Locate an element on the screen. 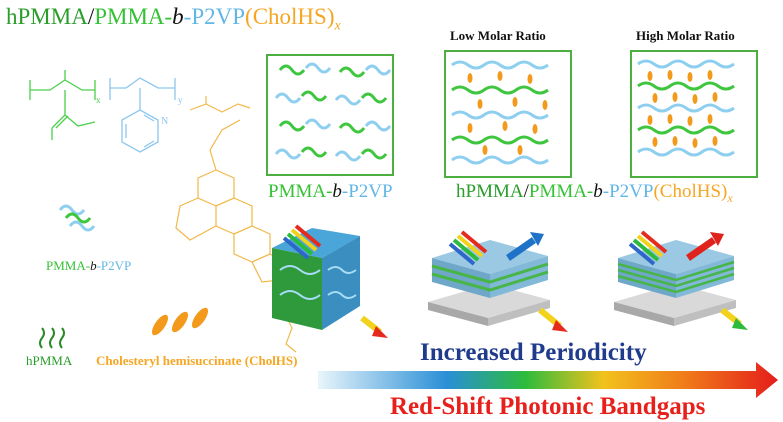 Image resolution: width=783 pixels, height=422 pixels. box-low-chol is located at coordinates (507, 113).